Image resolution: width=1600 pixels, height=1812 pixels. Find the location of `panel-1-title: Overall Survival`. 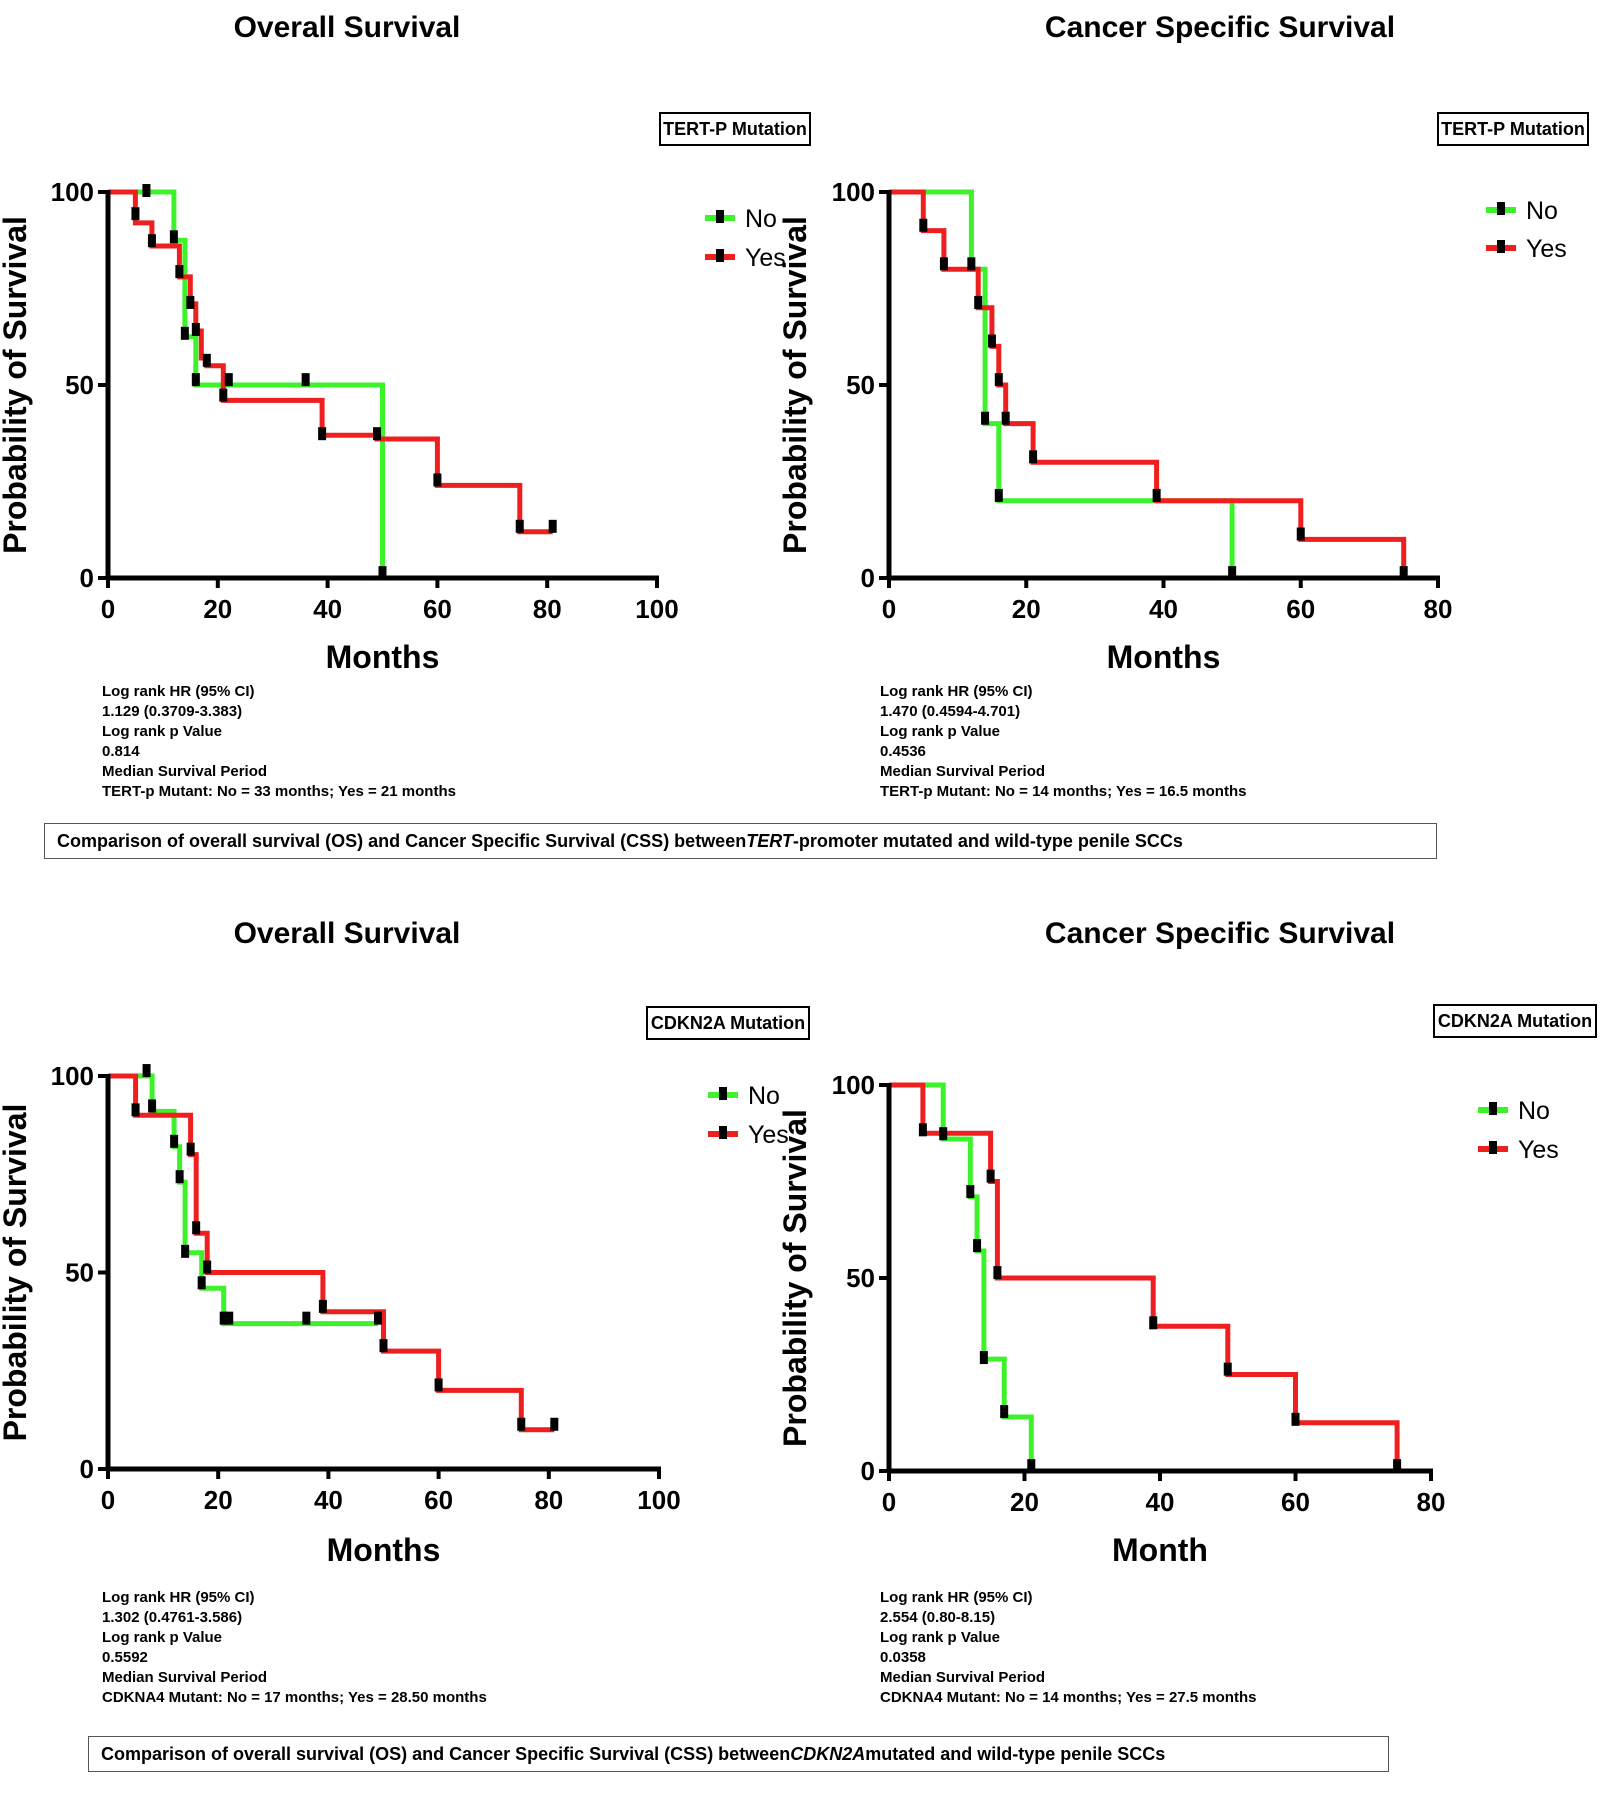

panel-1-title: Overall Survival is located at coordinates (347, 27).